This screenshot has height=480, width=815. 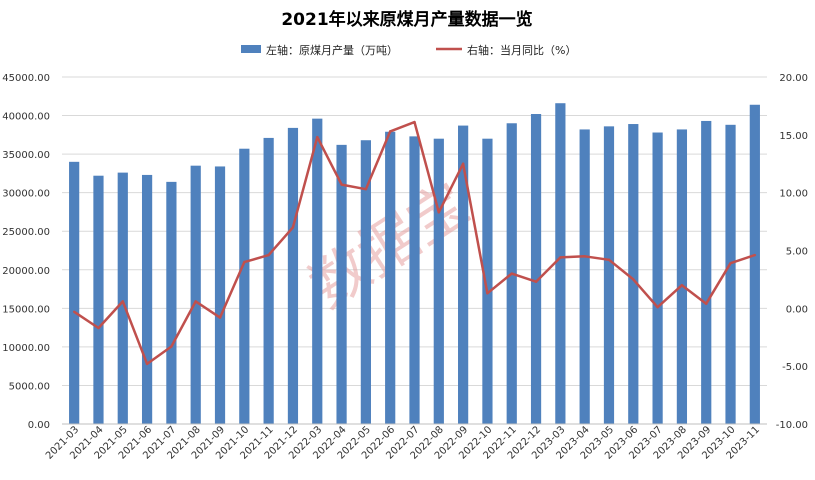 I want to click on y-right-tick-label: 15.00, so click(x=793, y=136).